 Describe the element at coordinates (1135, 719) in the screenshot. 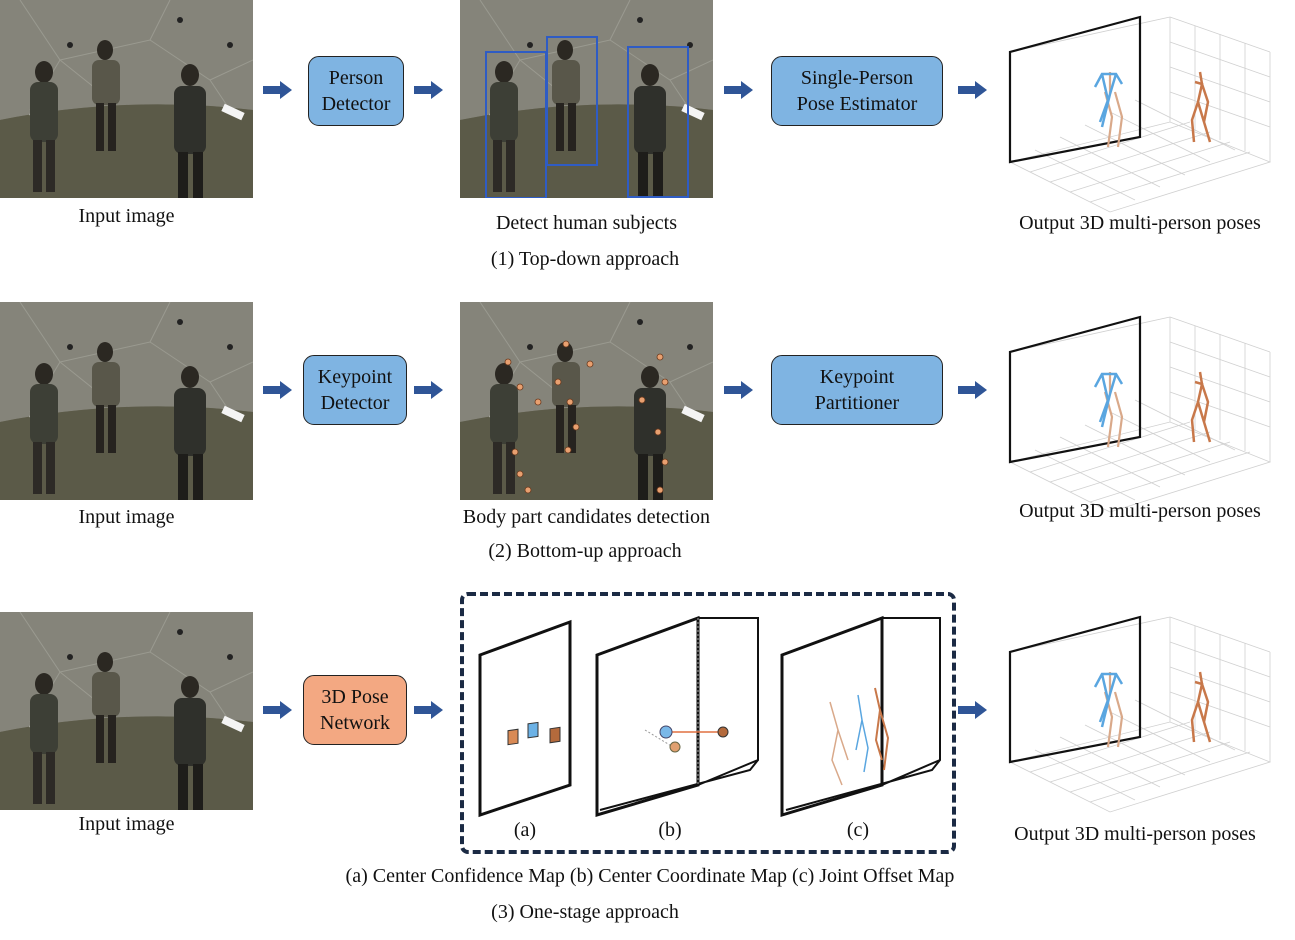

I see `output-3d-plot-row3` at that location.